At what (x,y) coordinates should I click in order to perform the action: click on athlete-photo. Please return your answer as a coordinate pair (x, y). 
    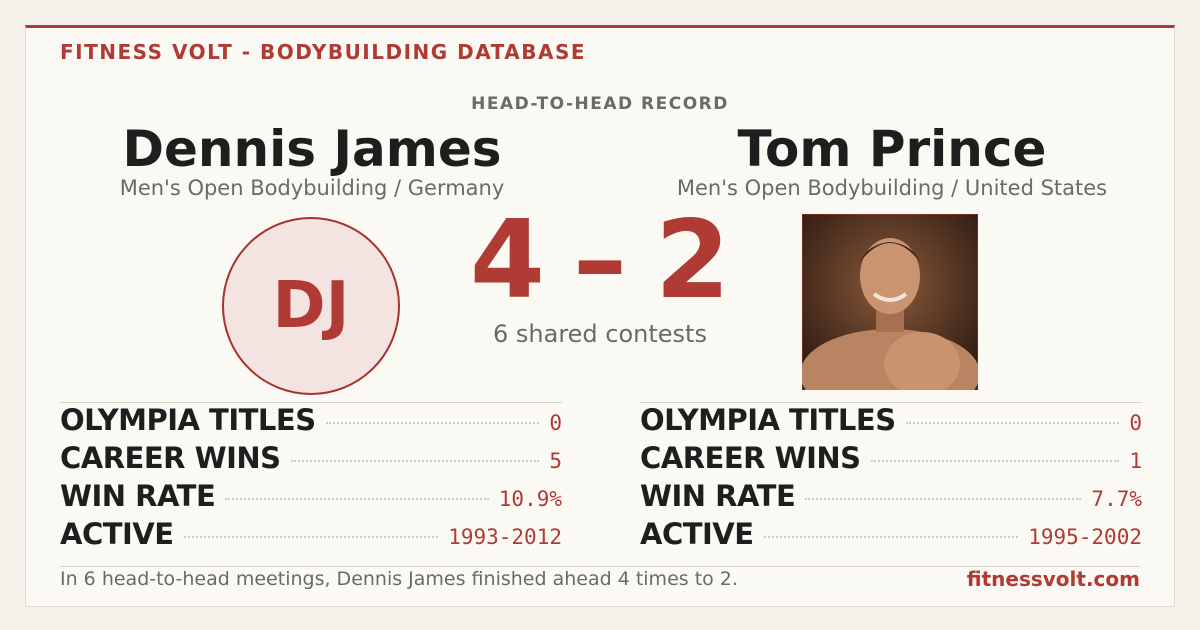
    Looking at the image, I should click on (890, 302).